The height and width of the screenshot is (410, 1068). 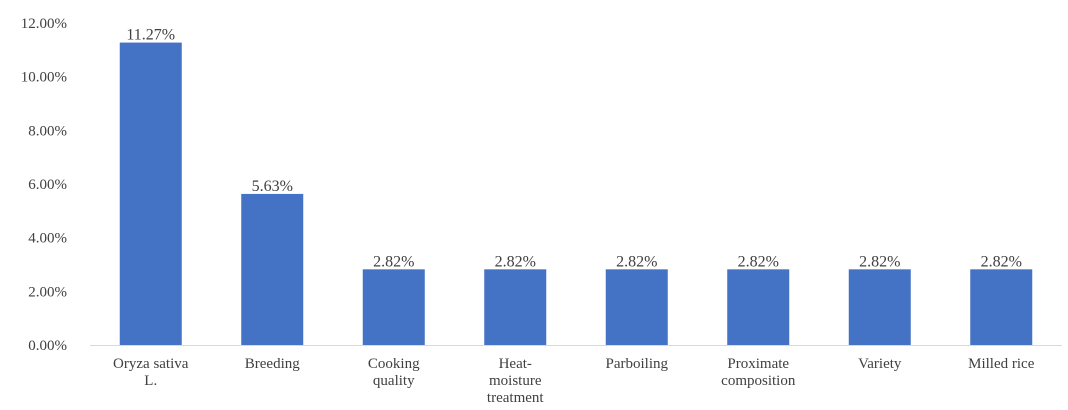 What do you see at coordinates (47, 292) in the screenshot?
I see `y-tick-label: 2.00%` at bounding box center [47, 292].